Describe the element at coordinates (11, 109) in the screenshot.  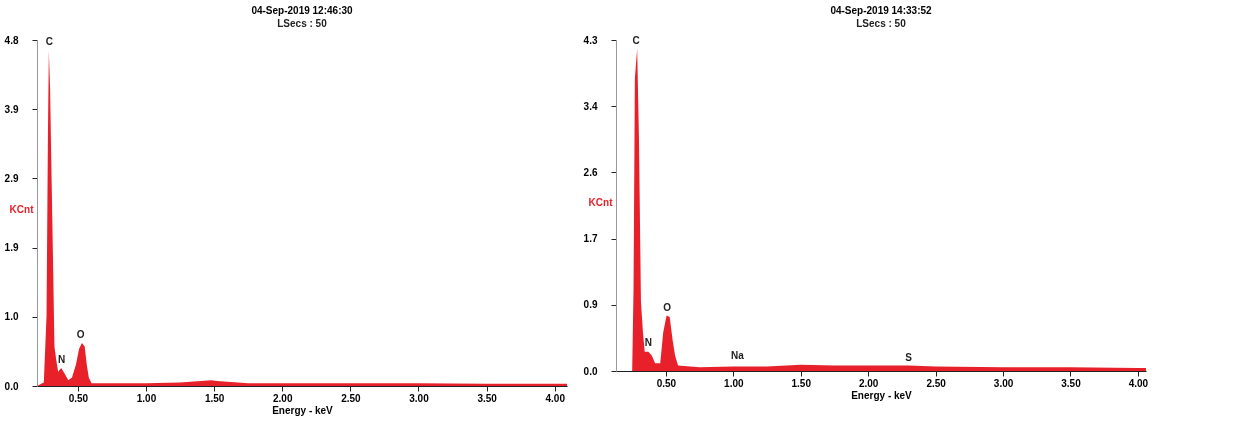
I see `y-tick-label: 3.9` at that location.